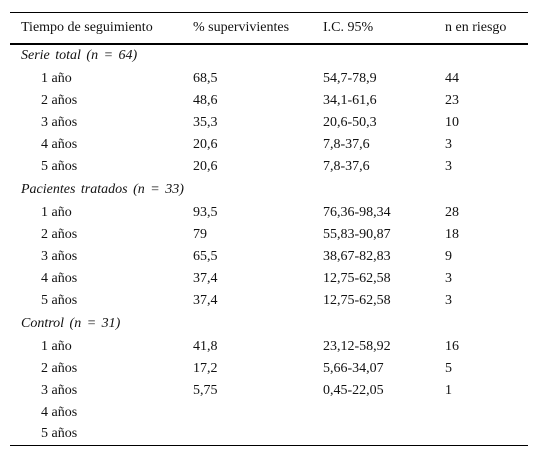 The image size is (539, 461). What do you see at coordinates (269, 279) in the screenshot?
I see `data-row: 4 años 37,4 12,75-62,58 3` at bounding box center [269, 279].